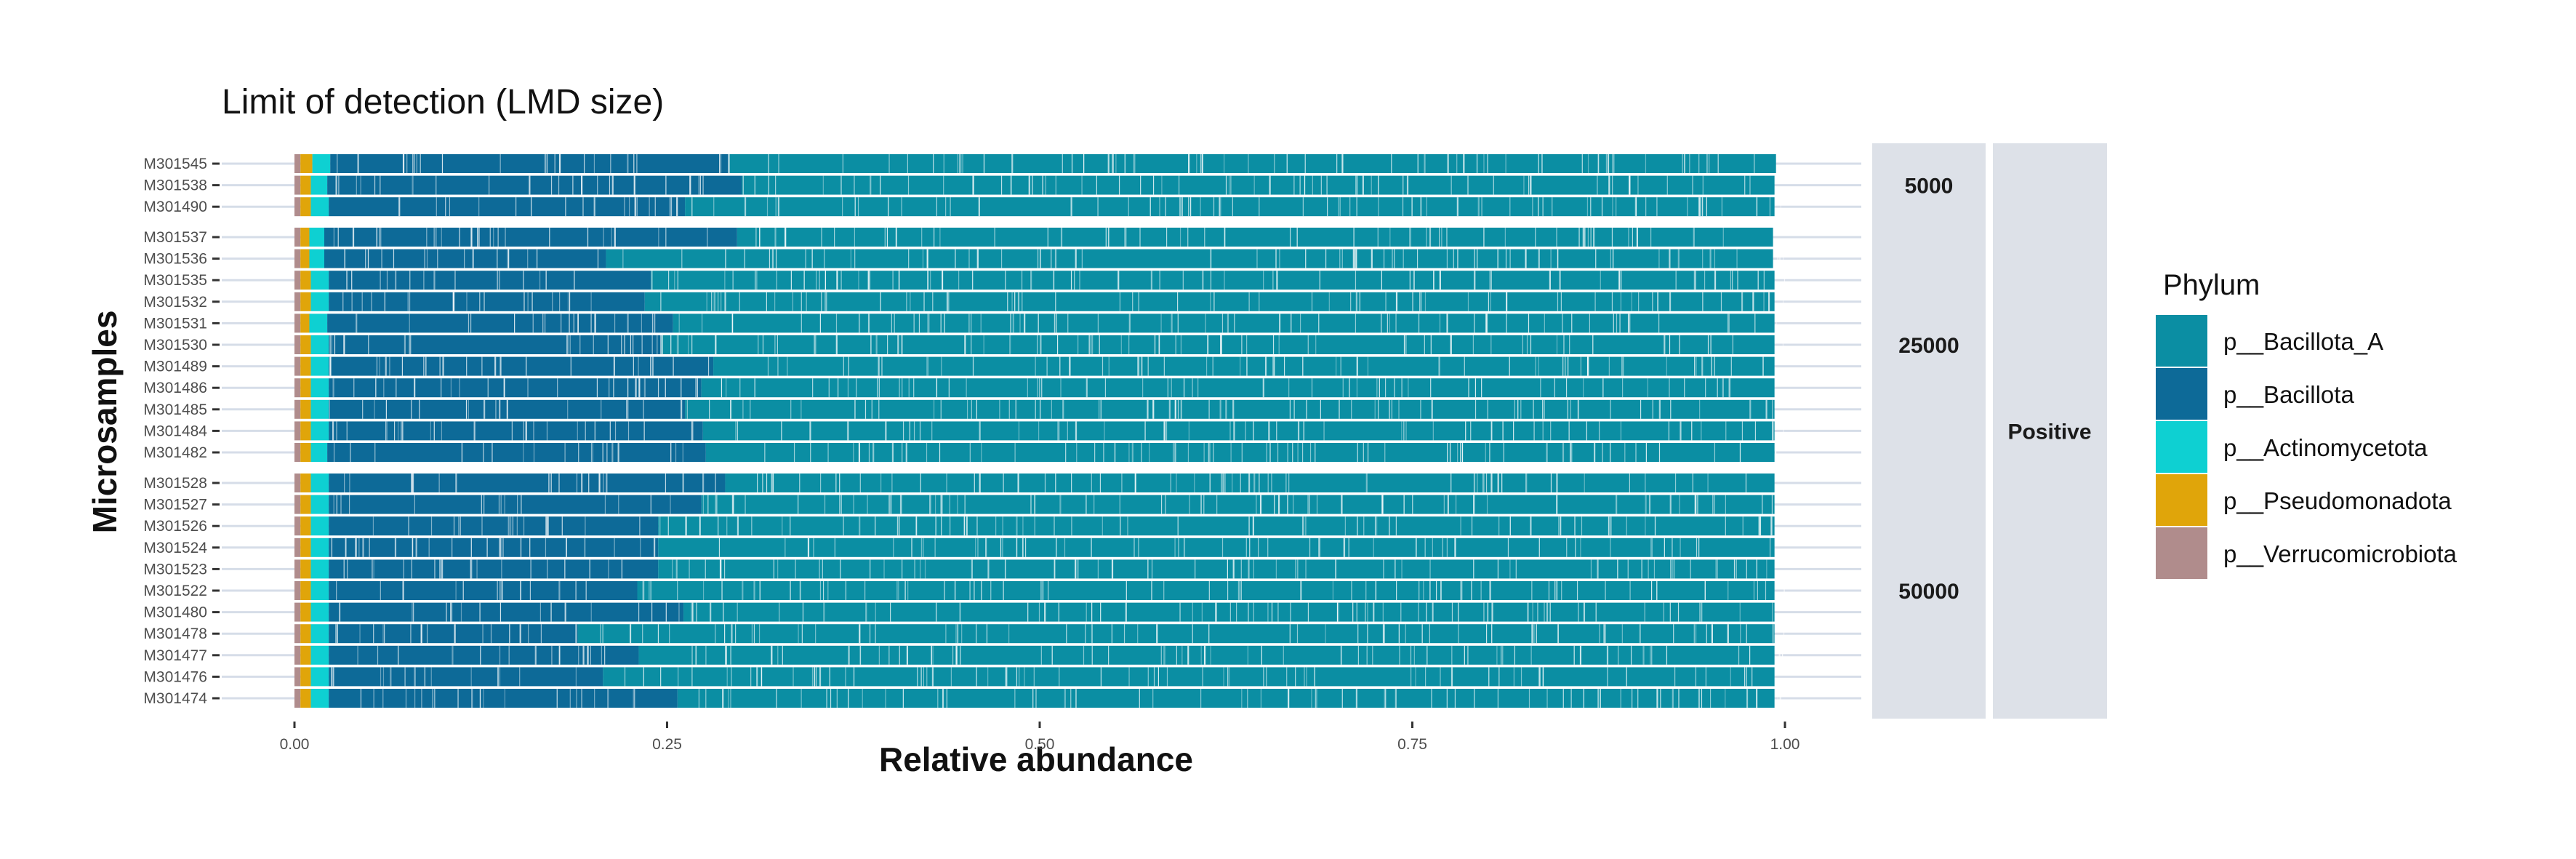 The height and width of the screenshot is (859, 2576). What do you see at coordinates (175, 409) in the screenshot?
I see `y-tick-label: M301485` at bounding box center [175, 409].